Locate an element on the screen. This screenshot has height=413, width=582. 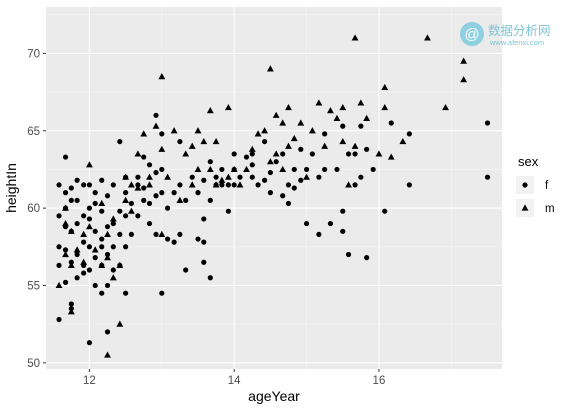
x-tick-label: 16 is located at coordinates (379, 381).